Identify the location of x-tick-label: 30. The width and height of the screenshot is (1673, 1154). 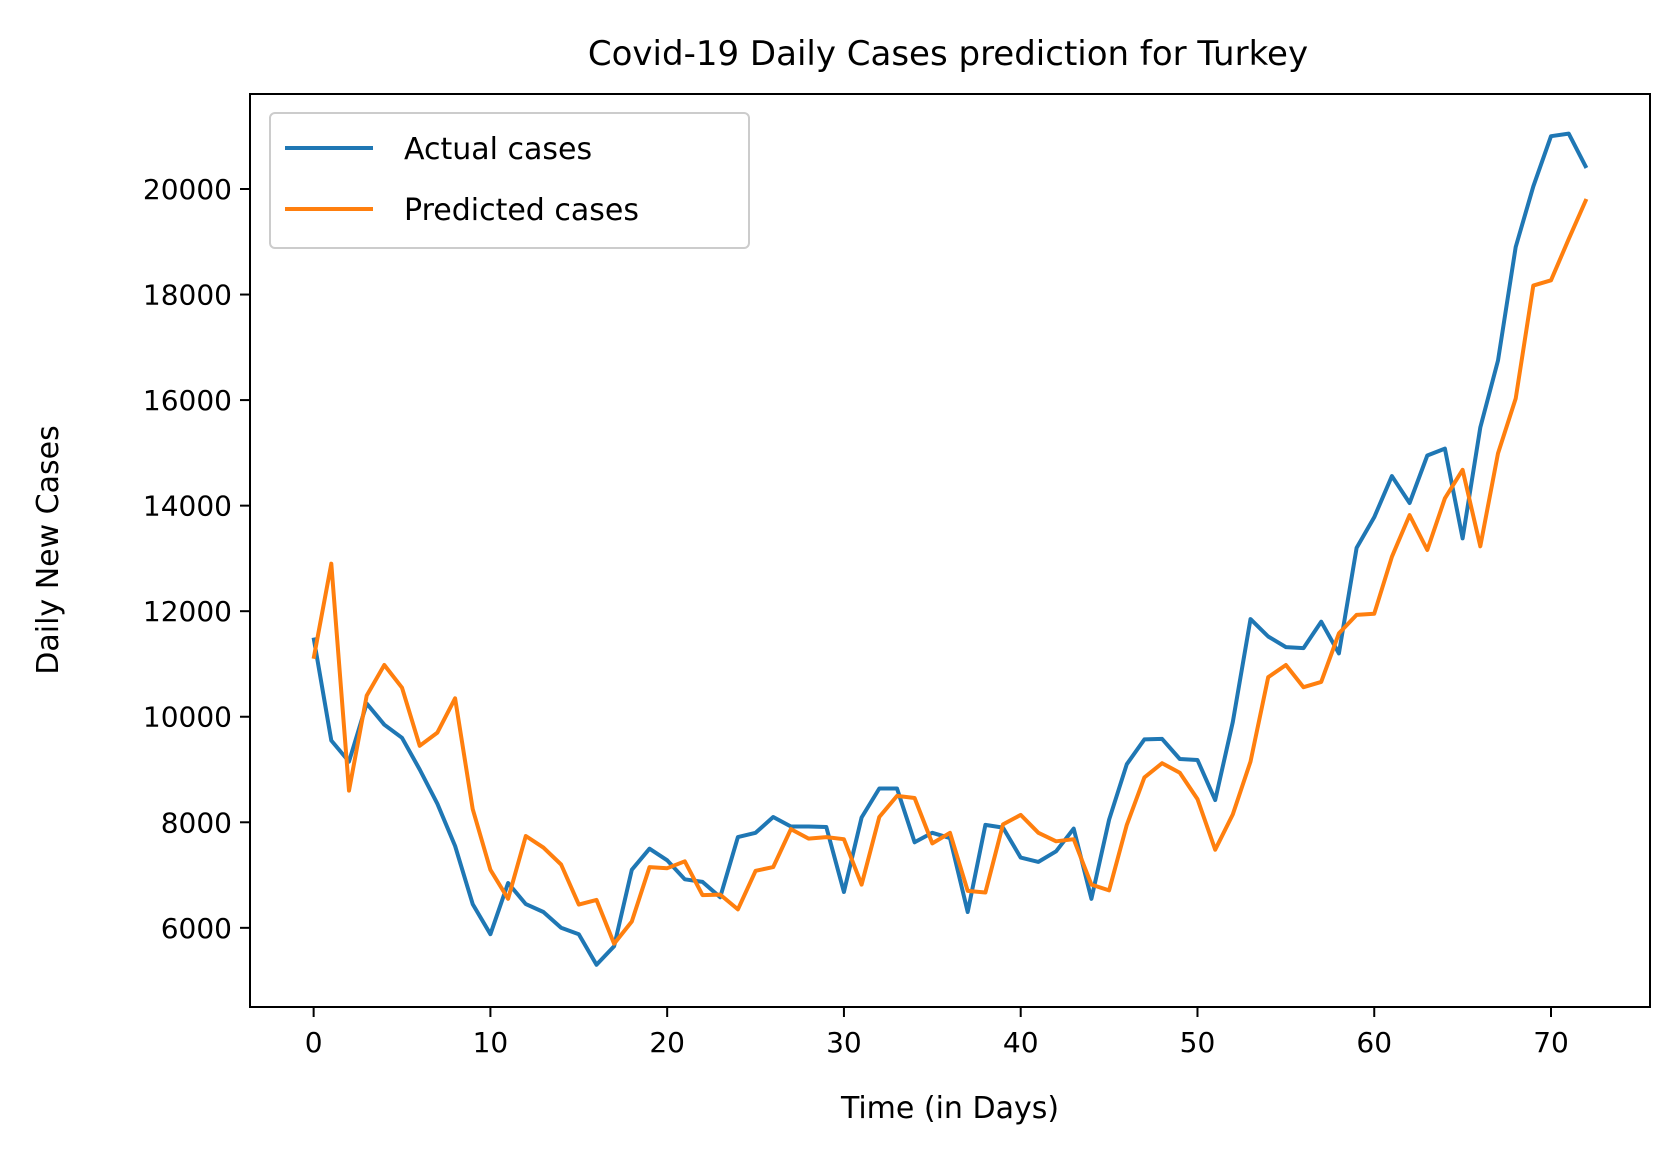
(844, 1042).